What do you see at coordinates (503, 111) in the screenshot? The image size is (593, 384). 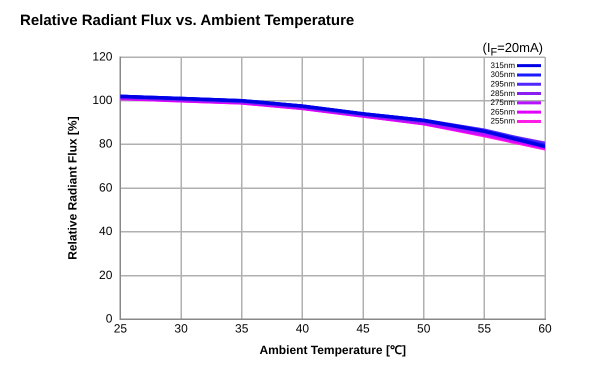 I see `legend-label: 265nm` at bounding box center [503, 111].